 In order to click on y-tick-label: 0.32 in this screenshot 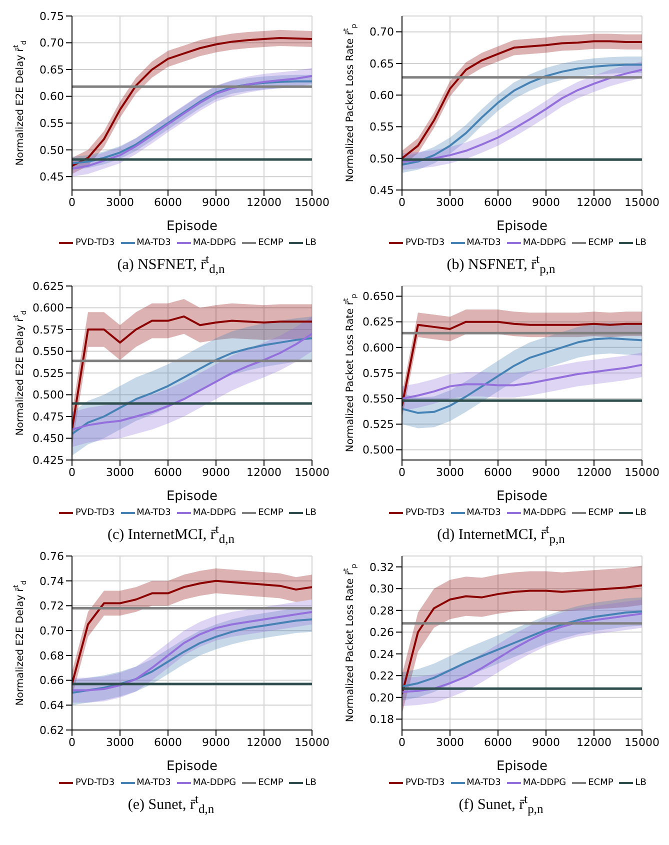, I will do `click(382, 567)`.